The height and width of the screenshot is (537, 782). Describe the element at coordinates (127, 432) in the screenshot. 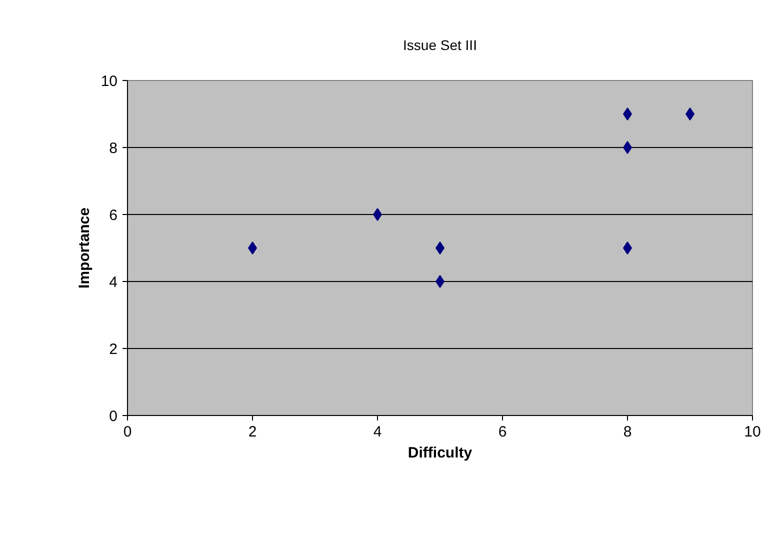

I see `x-tick-label: 0` at that location.